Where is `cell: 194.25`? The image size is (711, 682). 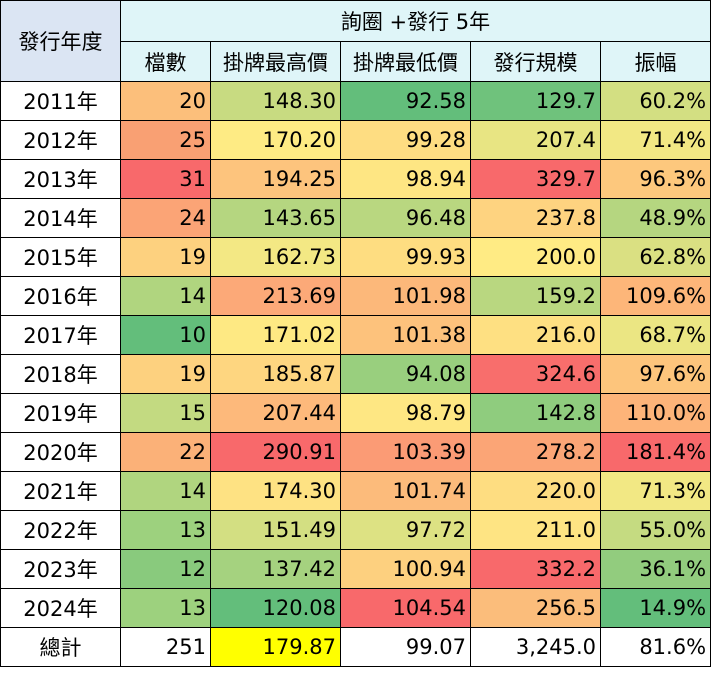 cell: 194.25 is located at coordinates (275, 179).